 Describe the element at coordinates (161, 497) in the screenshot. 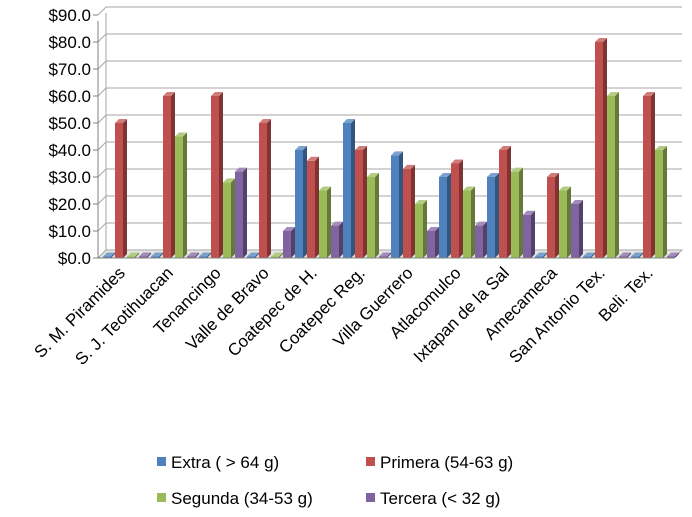

I see `legend-swatch` at that location.